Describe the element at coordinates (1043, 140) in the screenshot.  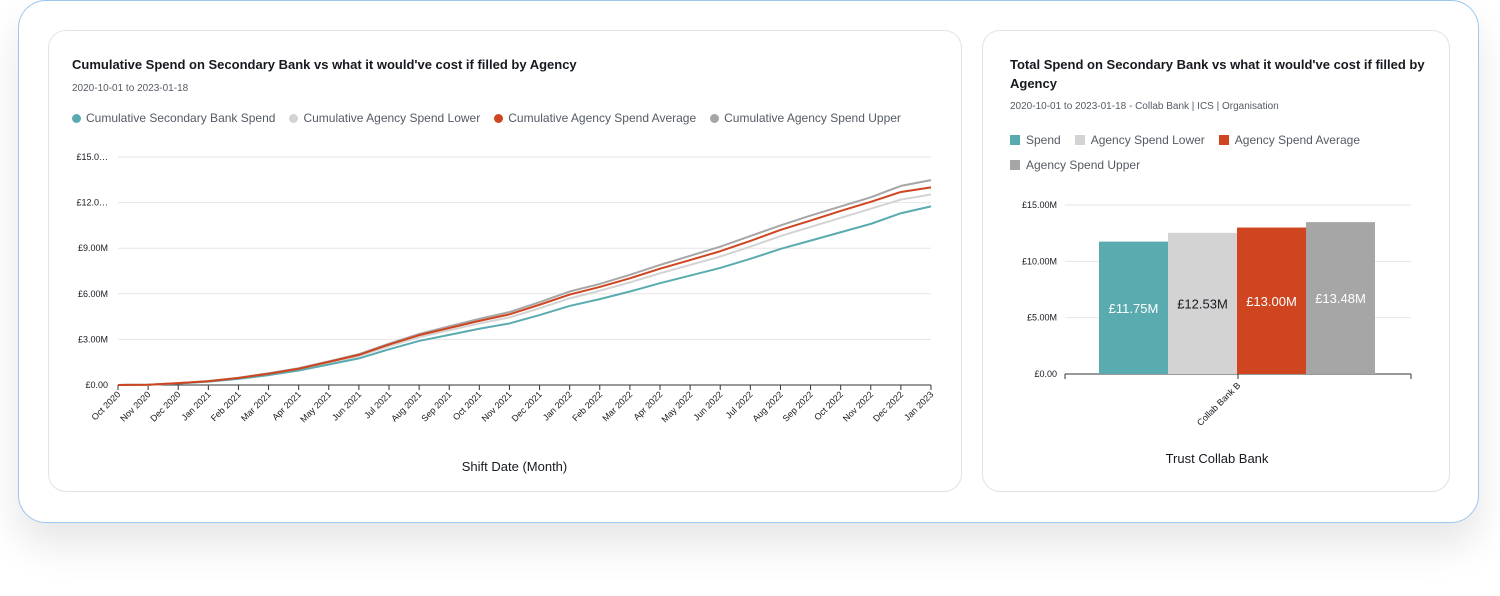
I see `legend-label: Spend` at that location.